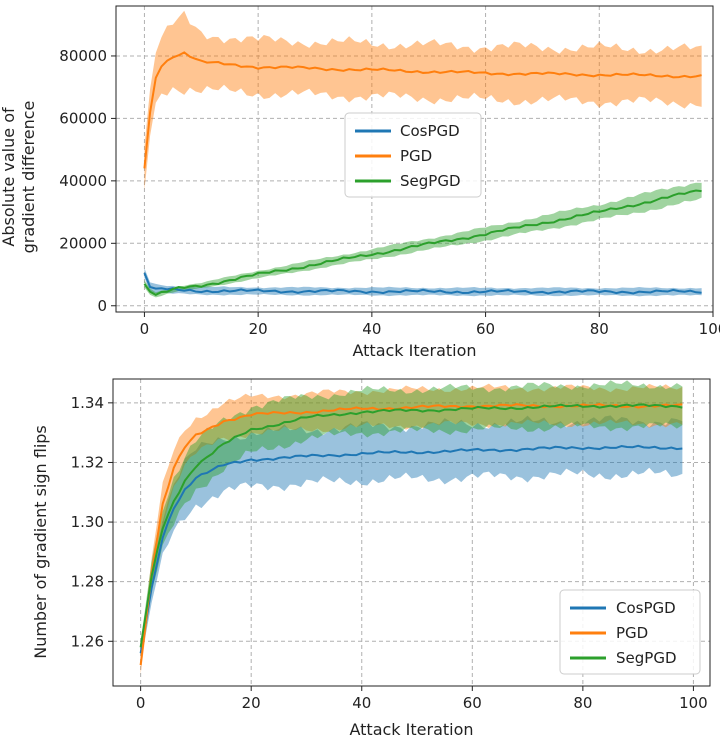  What do you see at coordinates (83, 56) in the screenshot?
I see `y-tick-label: 80000` at bounding box center [83, 56].